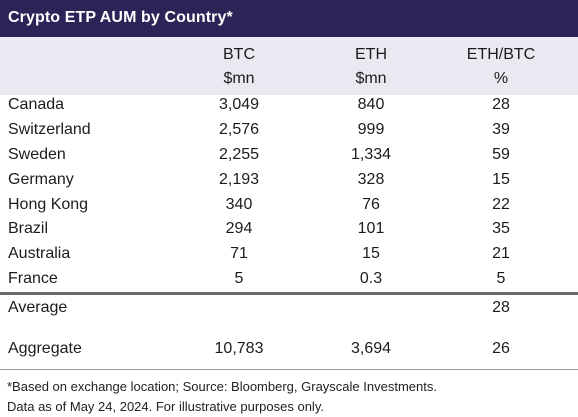  I want to click on table-cell: 340, so click(239, 204).